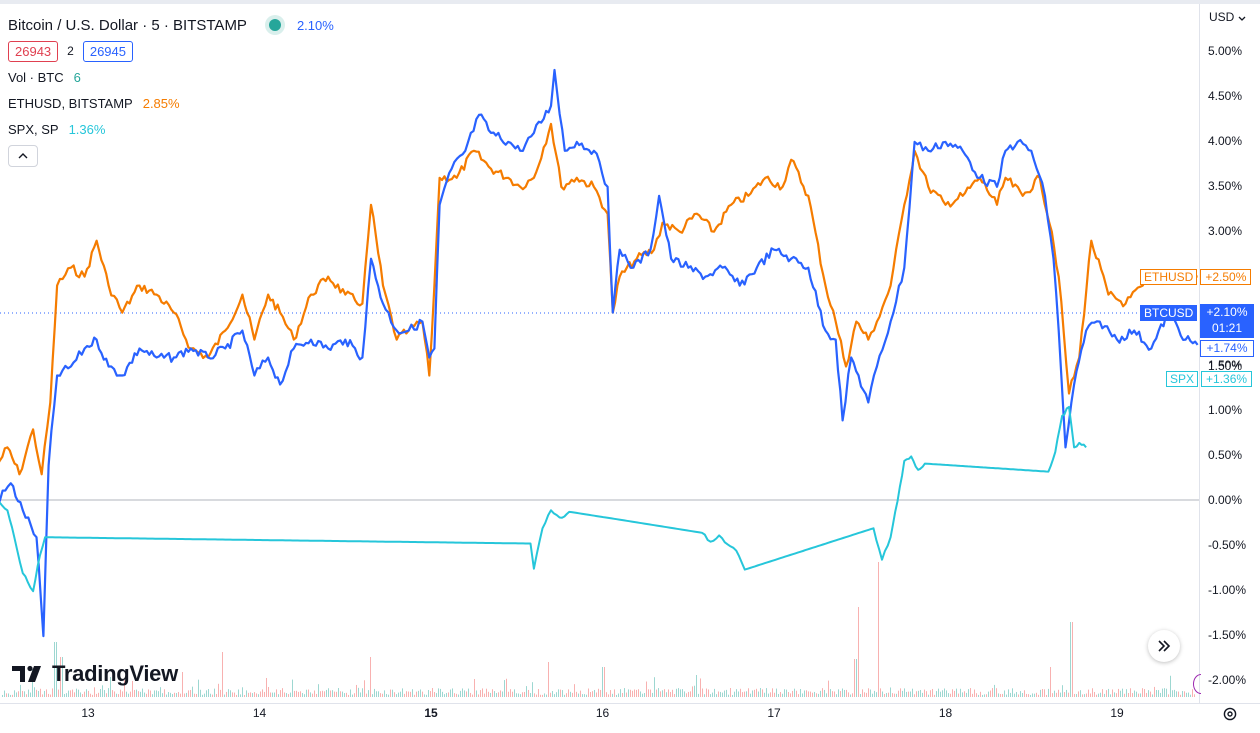 This screenshot has height=733, width=1260. What do you see at coordinates (23, 156) in the screenshot?
I see `collapse-legend-button` at bounding box center [23, 156].